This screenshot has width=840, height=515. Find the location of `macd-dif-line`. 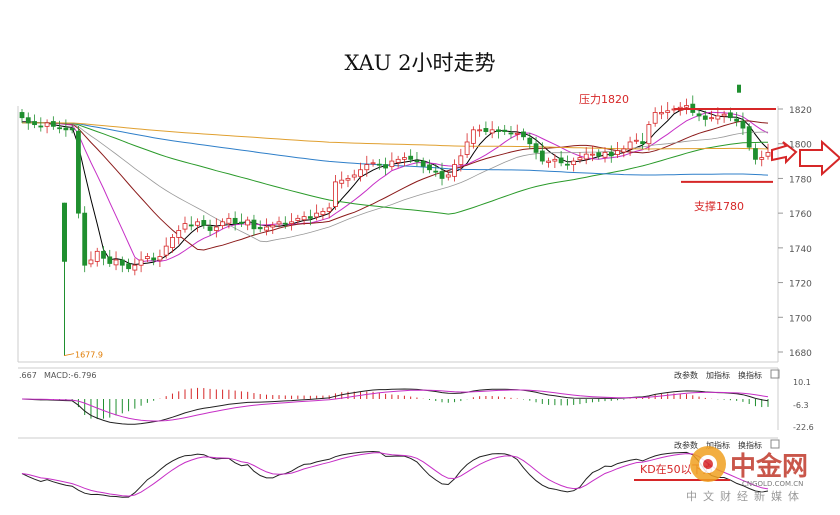

macd-dif-line is located at coordinates (395, 406).